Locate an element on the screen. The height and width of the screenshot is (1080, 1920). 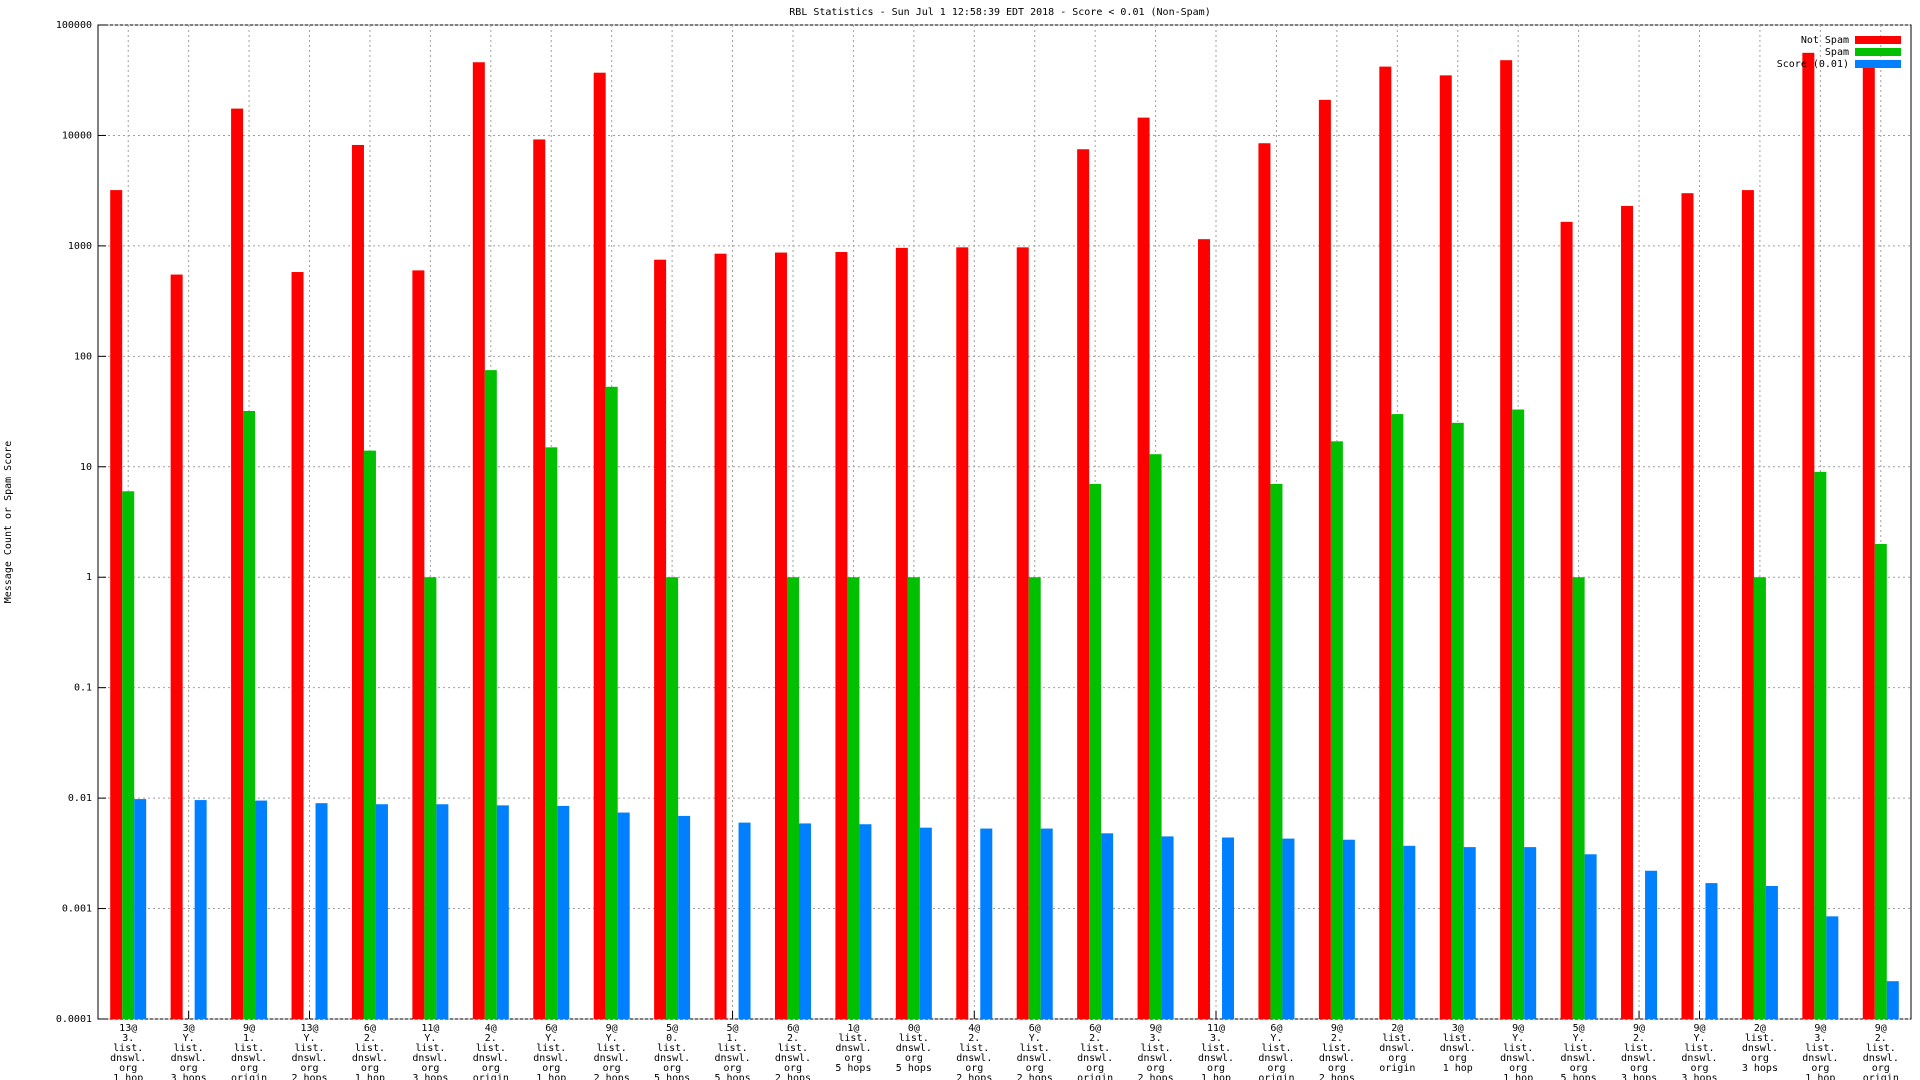
x-tick-label: 11@ Y. list. dnswl. org 3 hops is located at coordinates (430, 1051).